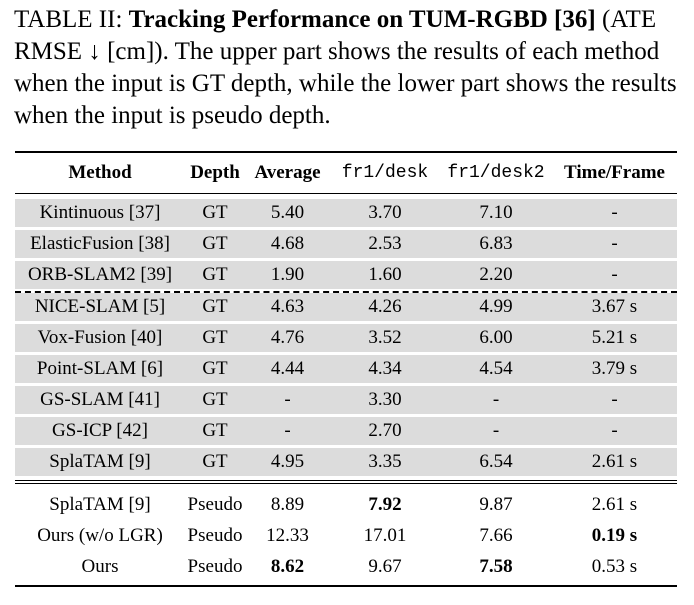 This screenshot has height=605, width=694. What do you see at coordinates (385, 173) in the screenshot?
I see `header-fr1-desk: fr1/desk` at bounding box center [385, 173].